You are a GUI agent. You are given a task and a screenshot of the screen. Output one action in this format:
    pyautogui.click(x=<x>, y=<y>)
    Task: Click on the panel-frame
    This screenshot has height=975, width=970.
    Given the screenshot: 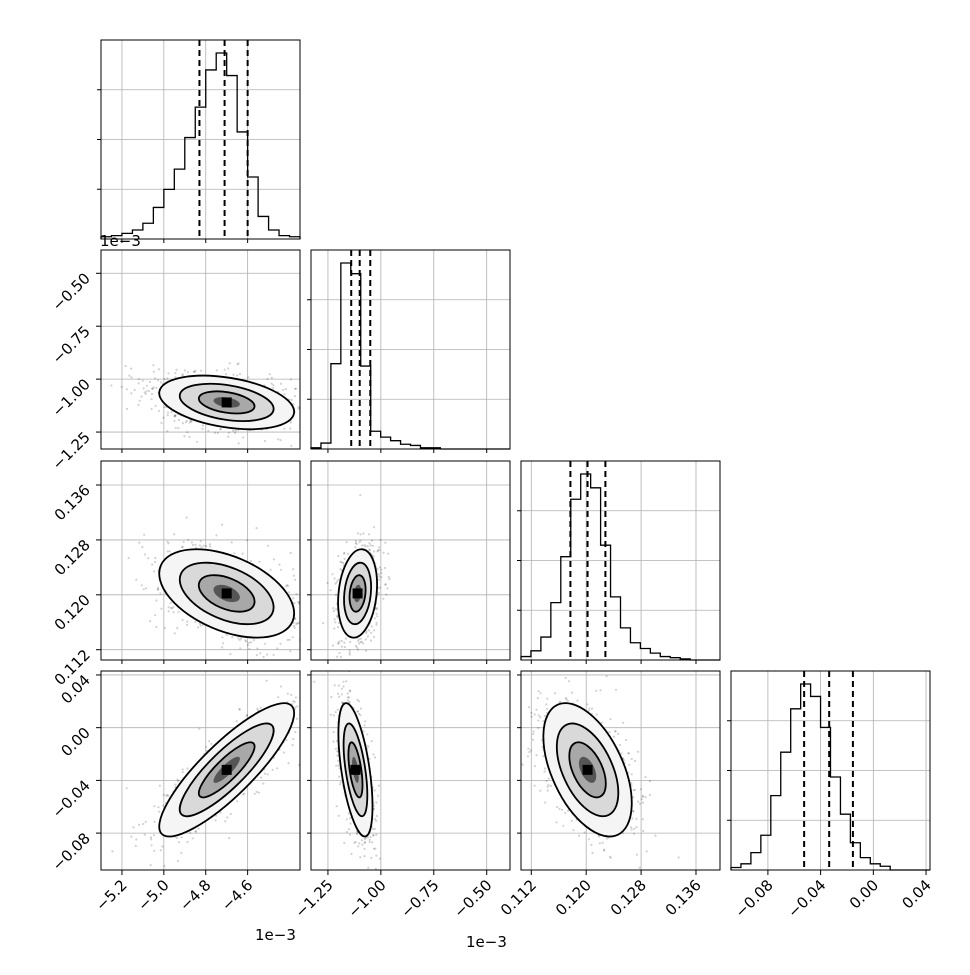 What is the action you would take?
    pyautogui.click(x=410, y=560)
    